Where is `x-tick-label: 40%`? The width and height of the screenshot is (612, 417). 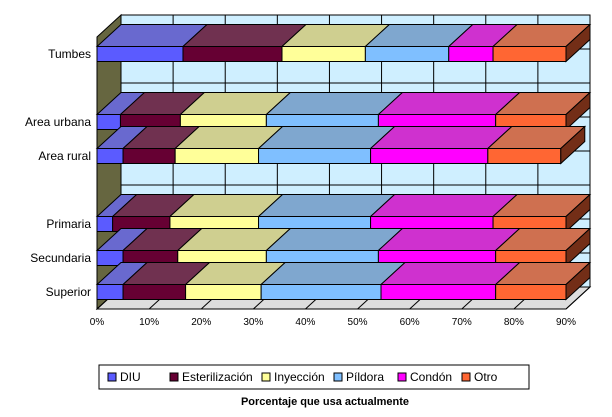
x-tick-label: 40% is located at coordinates (305, 322).